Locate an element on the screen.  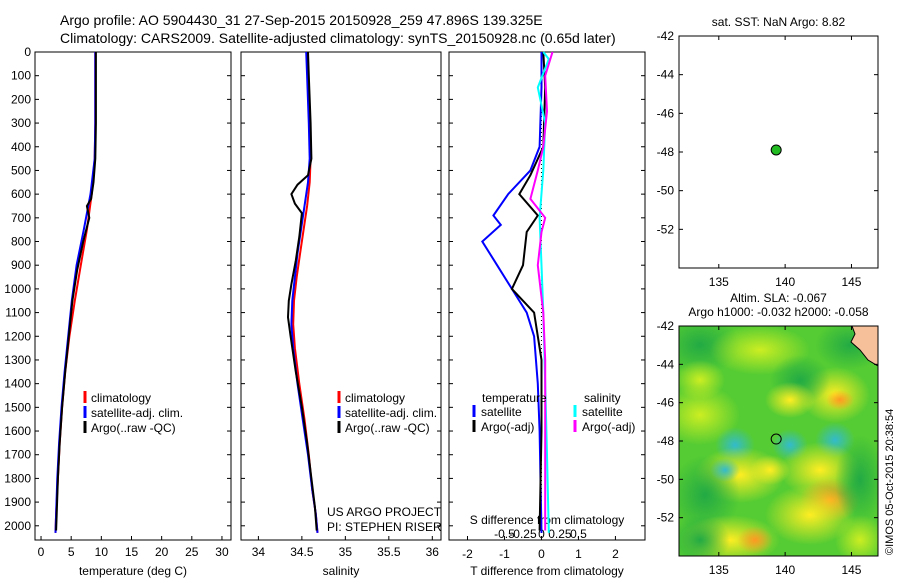
temperature-legend-entry: Argo(..raw -QC) is located at coordinates (133, 428).